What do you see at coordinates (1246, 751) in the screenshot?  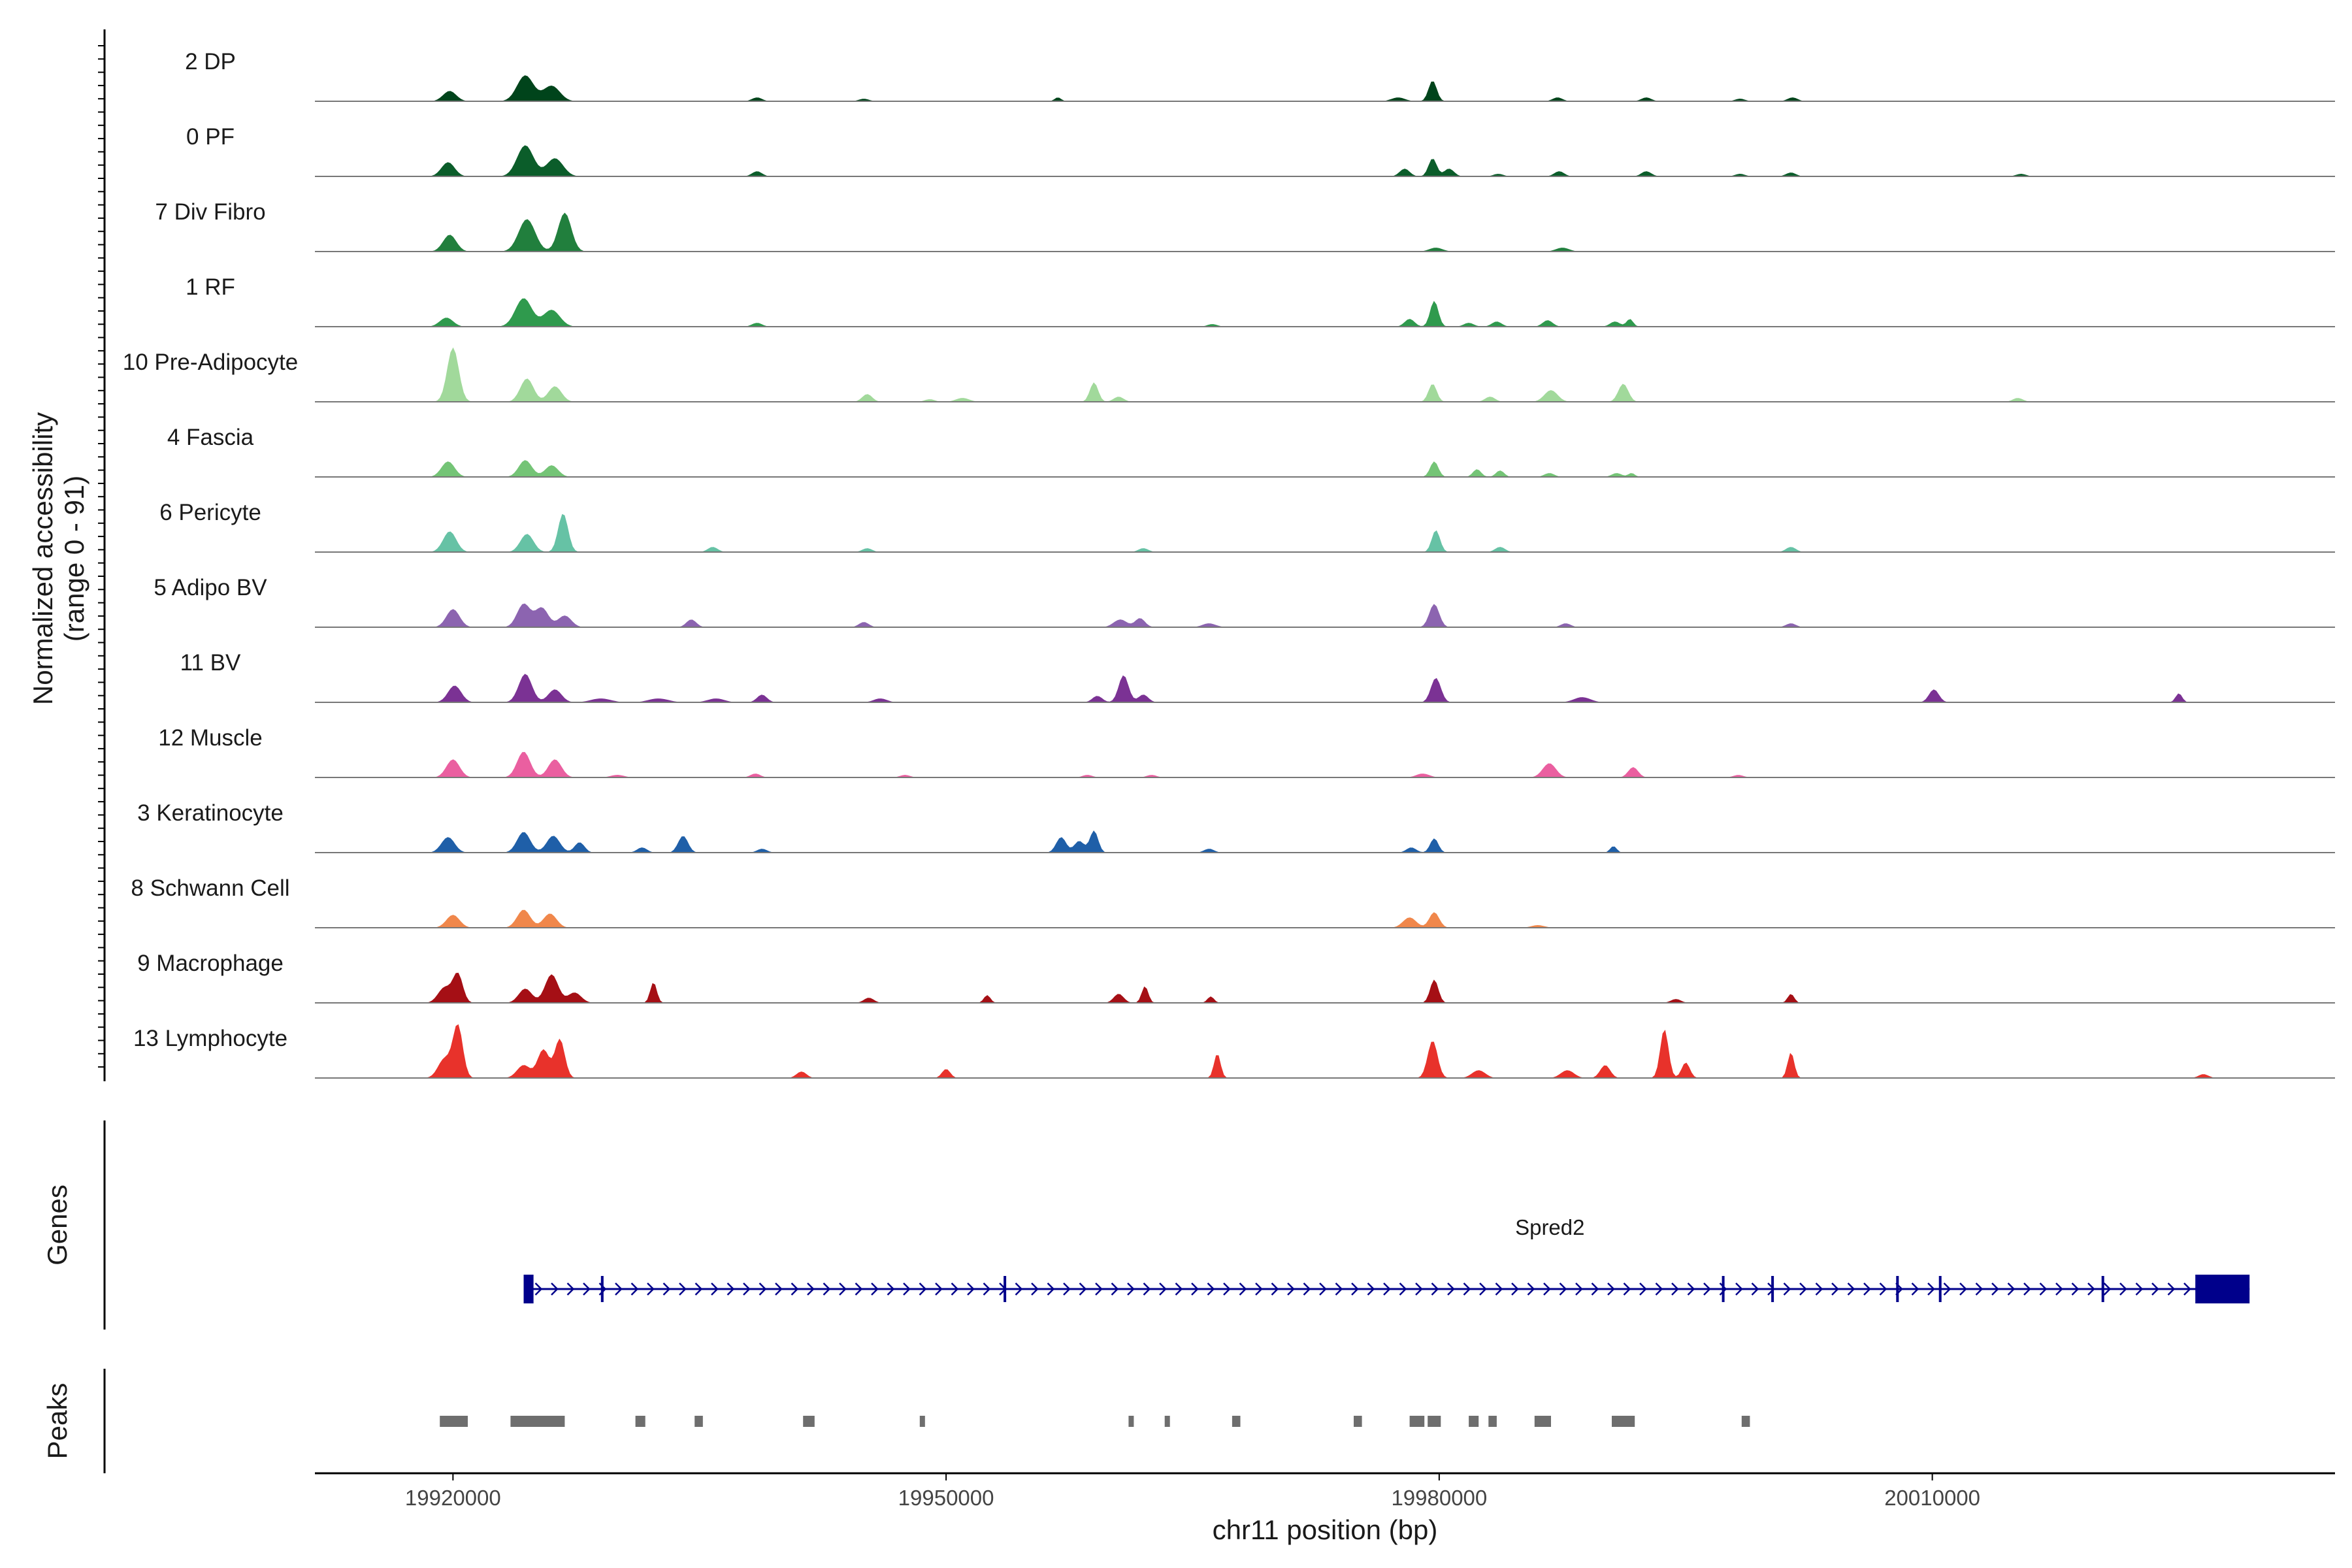 I see `track: 12 Muscle` at bounding box center [1246, 751].